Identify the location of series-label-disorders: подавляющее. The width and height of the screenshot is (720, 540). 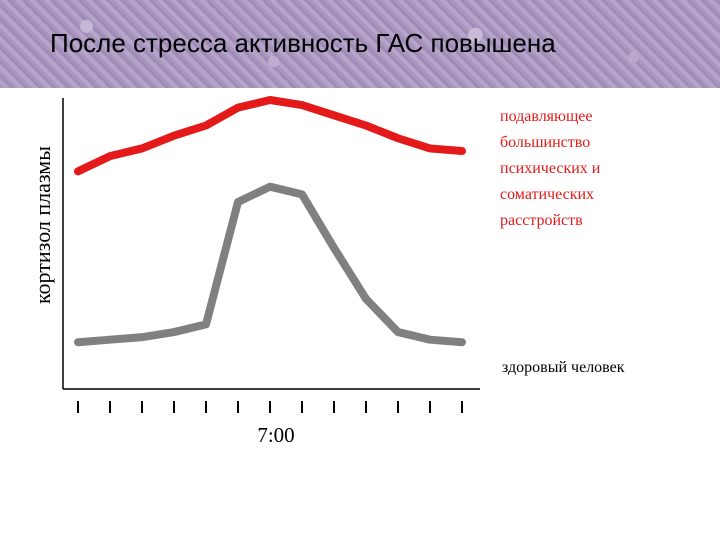
(546, 116).